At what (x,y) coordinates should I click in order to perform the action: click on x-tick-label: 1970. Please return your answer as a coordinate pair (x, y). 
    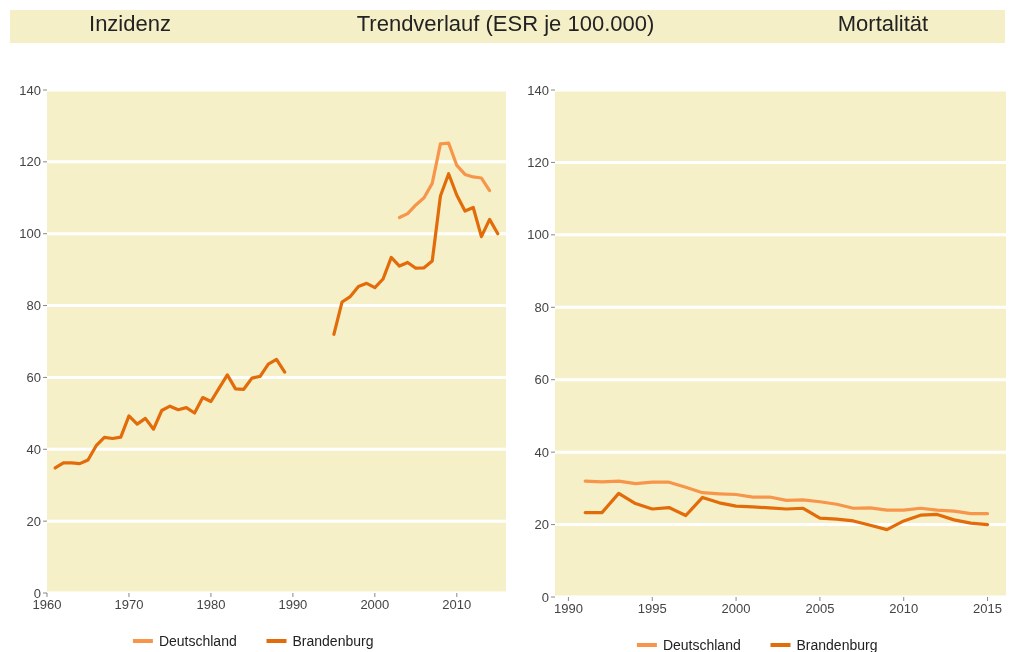
    Looking at the image, I should click on (129, 604).